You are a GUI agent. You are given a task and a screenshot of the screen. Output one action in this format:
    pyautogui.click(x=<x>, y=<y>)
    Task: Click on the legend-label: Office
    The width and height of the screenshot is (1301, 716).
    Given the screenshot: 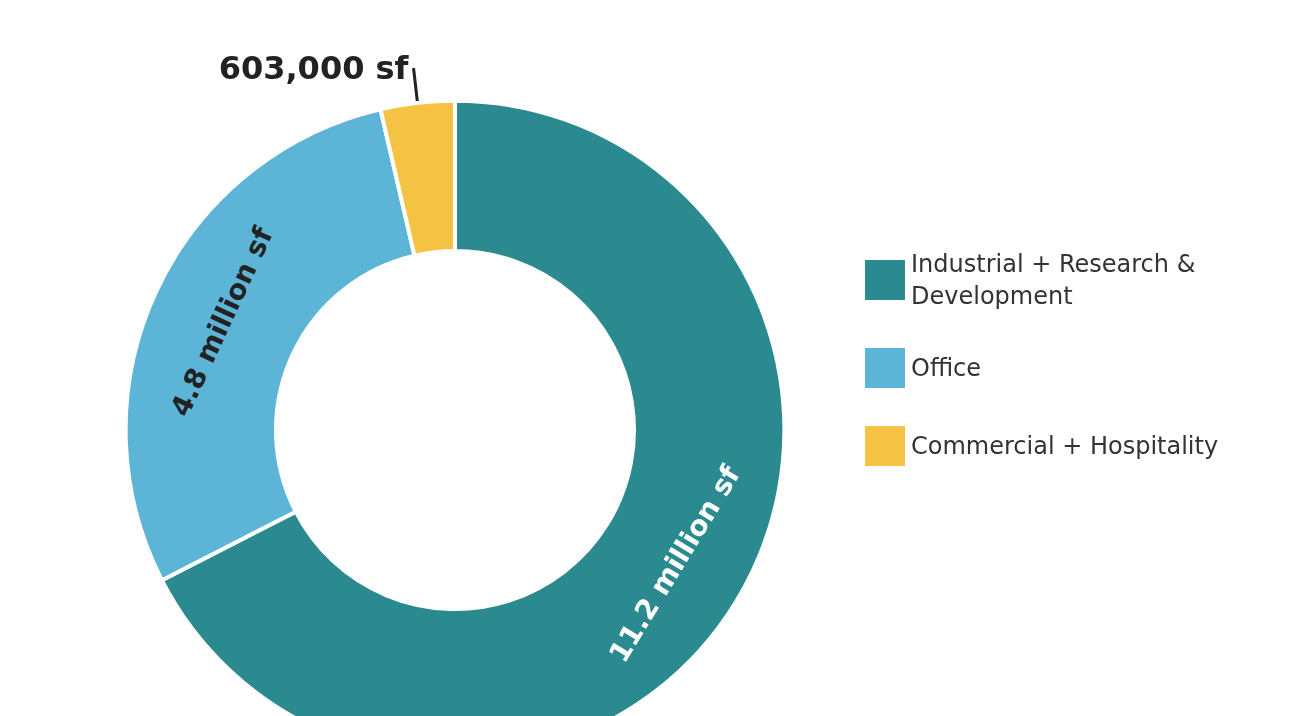 What is the action you would take?
    pyautogui.click(x=946, y=368)
    